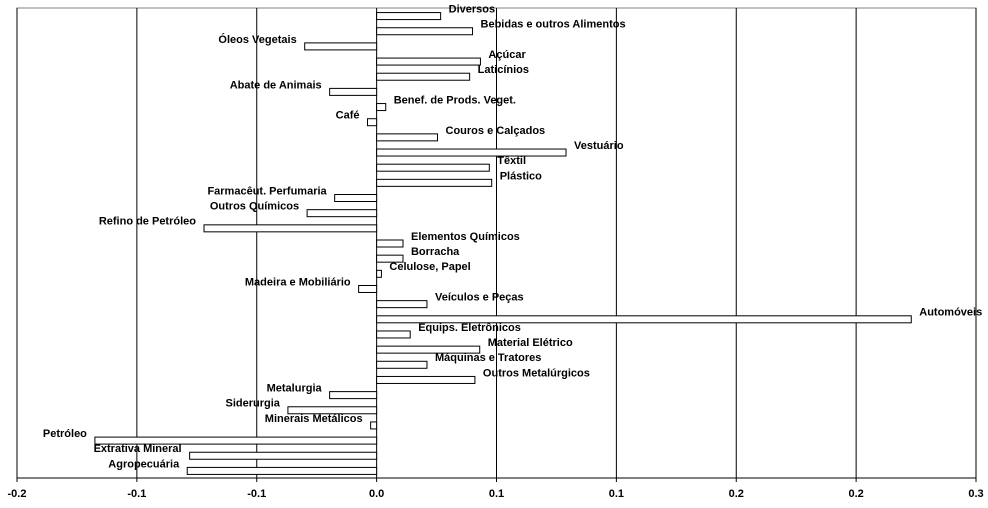 The width and height of the screenshot is (988, 508). I want to click on category-label: Outros Metalúrgicos, so click(536, 373).